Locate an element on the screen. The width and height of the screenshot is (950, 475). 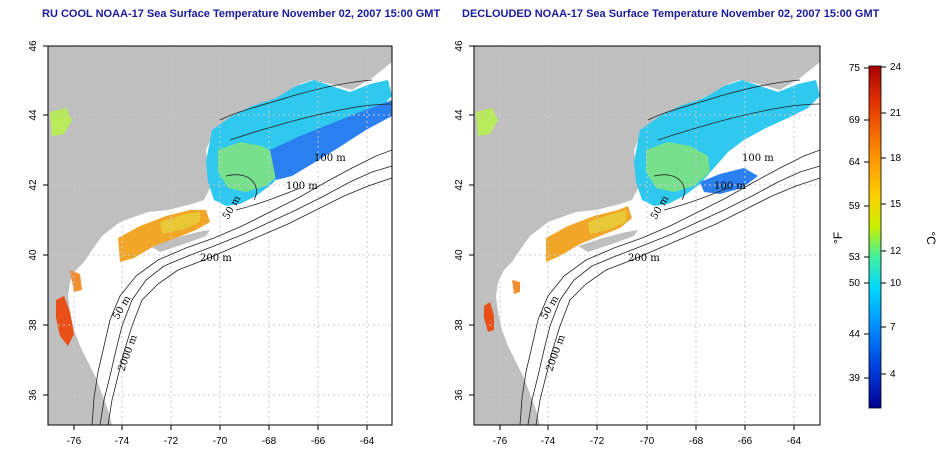
left-contour-label-2: 100 m is located at coordinates (302, 186).